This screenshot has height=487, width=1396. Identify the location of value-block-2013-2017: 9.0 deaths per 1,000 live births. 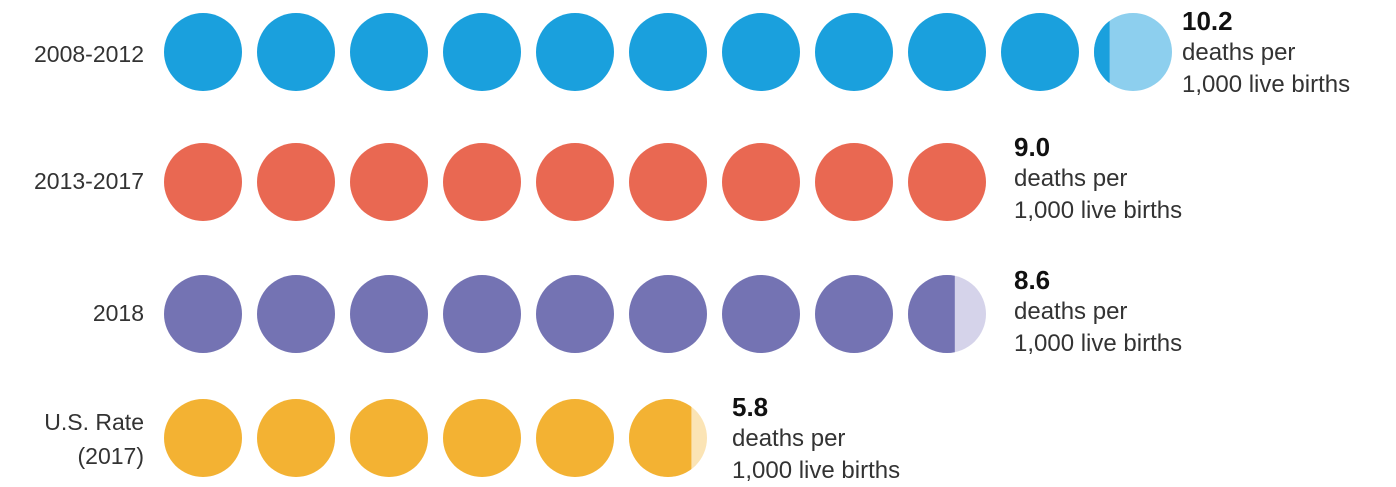
(1098, 179).